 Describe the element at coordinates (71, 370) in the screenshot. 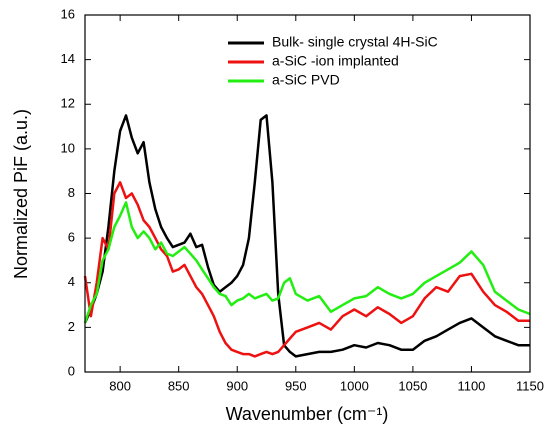

I see `y-tick-label: 0` at that location.